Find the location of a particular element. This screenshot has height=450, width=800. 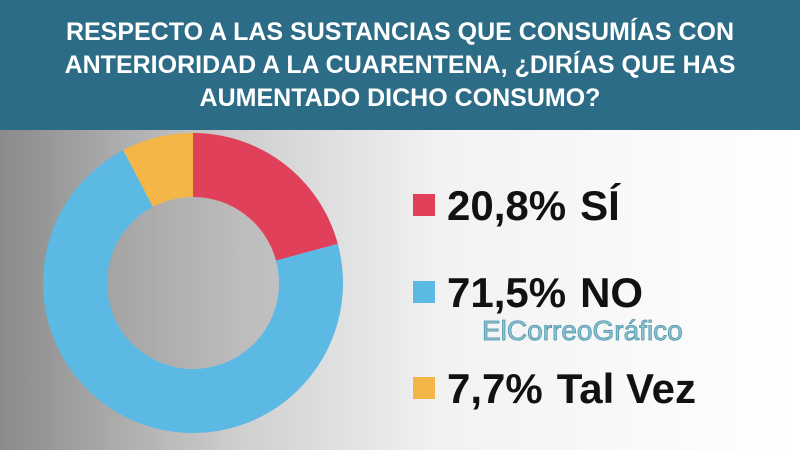

value-label: 71,5% is located at coordinates (506, 292).